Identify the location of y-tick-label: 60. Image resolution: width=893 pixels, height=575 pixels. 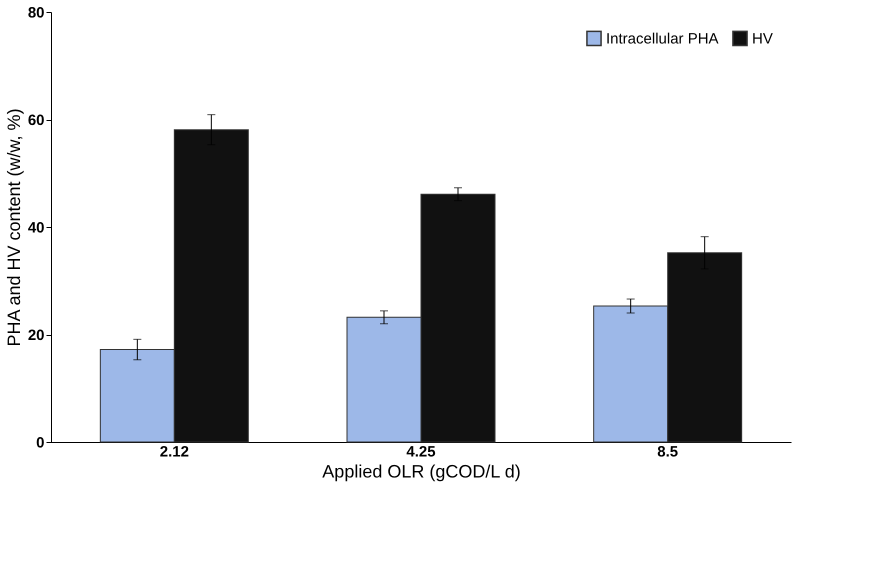
(36, 120).